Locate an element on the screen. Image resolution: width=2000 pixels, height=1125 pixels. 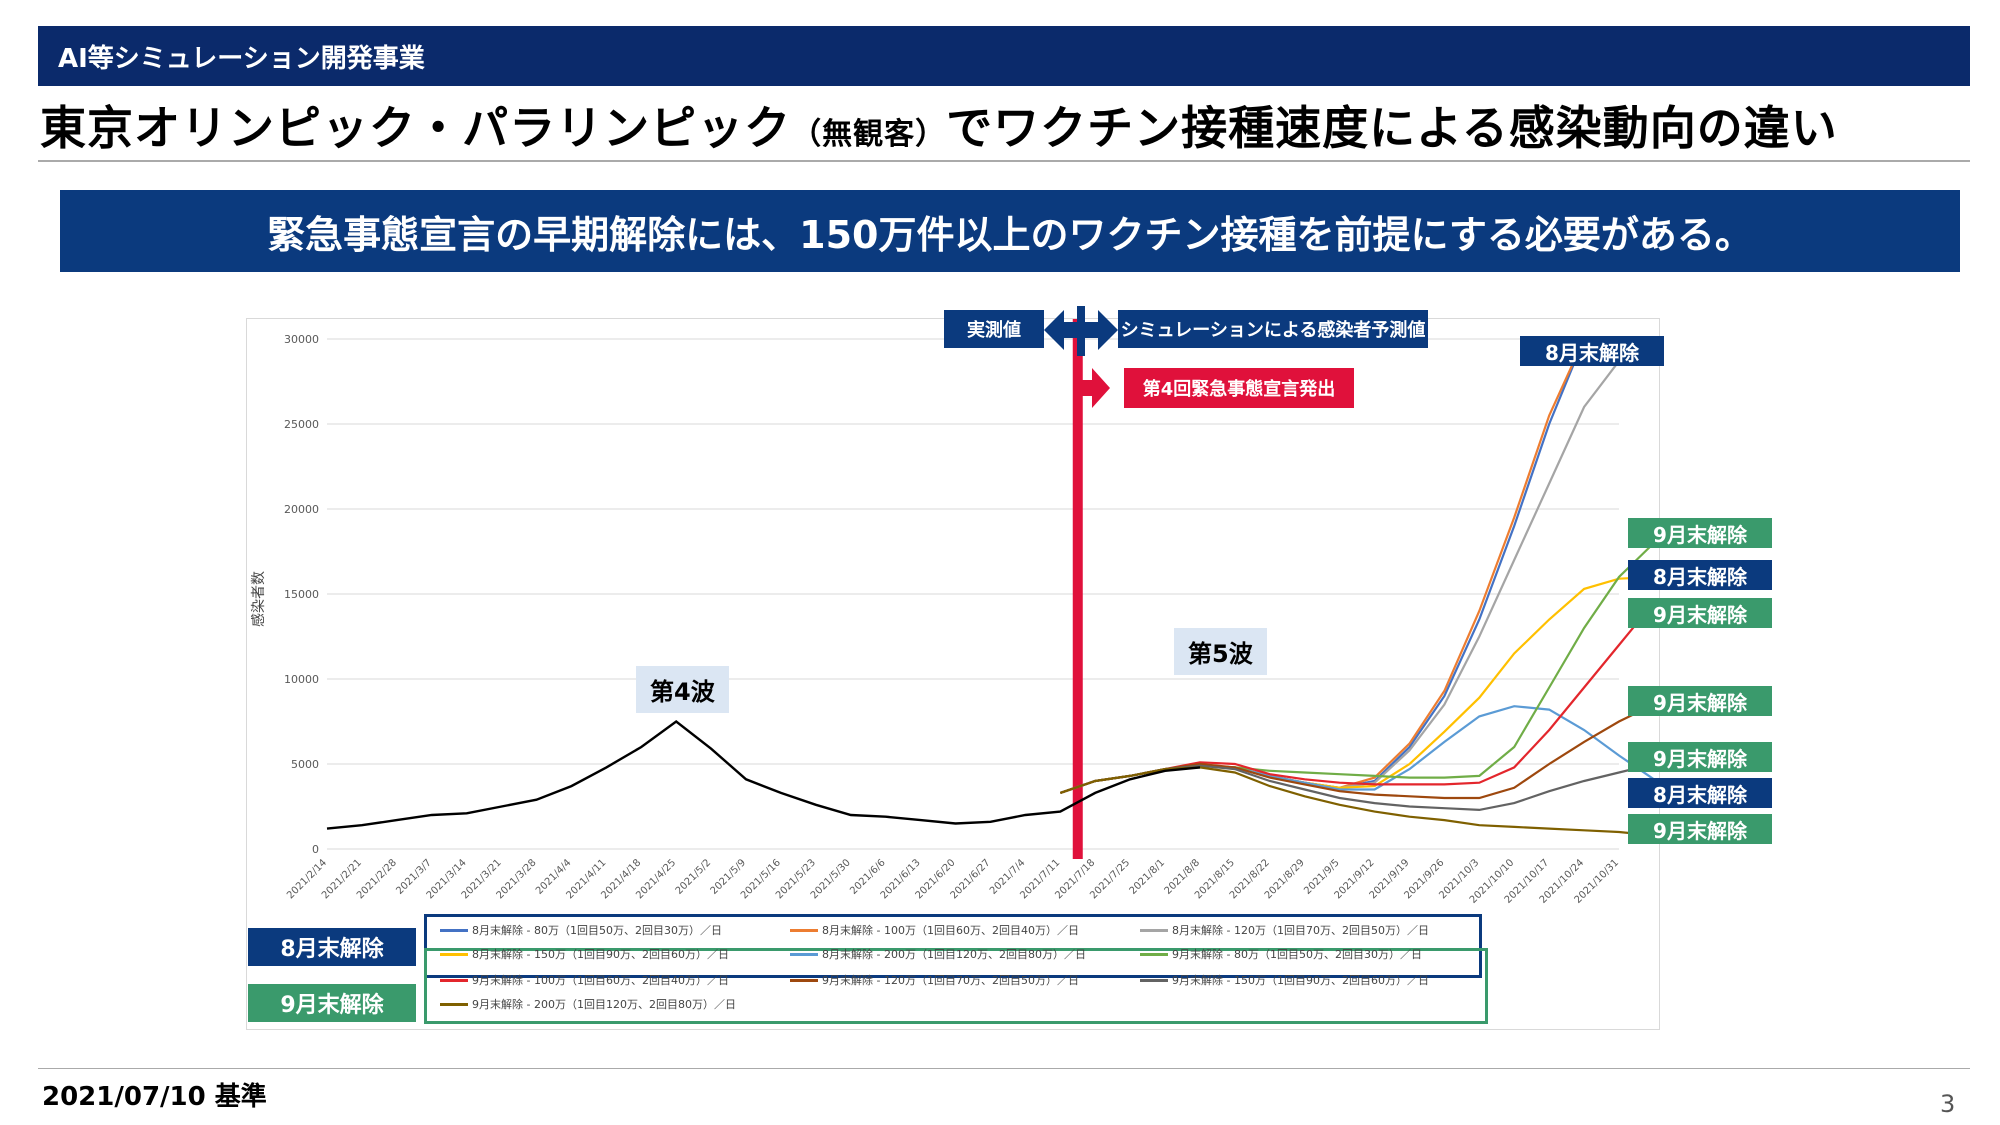
legend-text: 8月末解除 - 80万（1回目50万、2回目30万）／日 is located at coordinates (597, 930).